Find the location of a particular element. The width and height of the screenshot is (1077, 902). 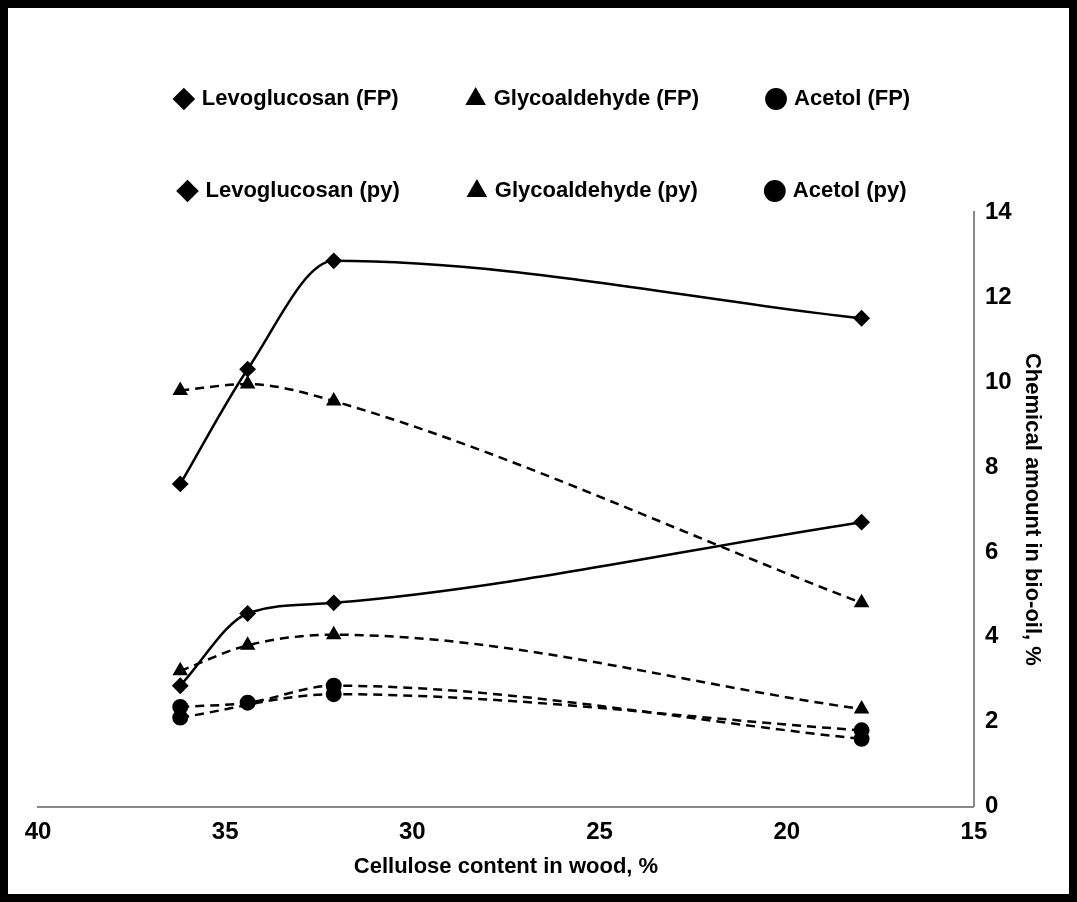

legend-label: Glycoaldehyde (py) is located at coordinates (596, 190).